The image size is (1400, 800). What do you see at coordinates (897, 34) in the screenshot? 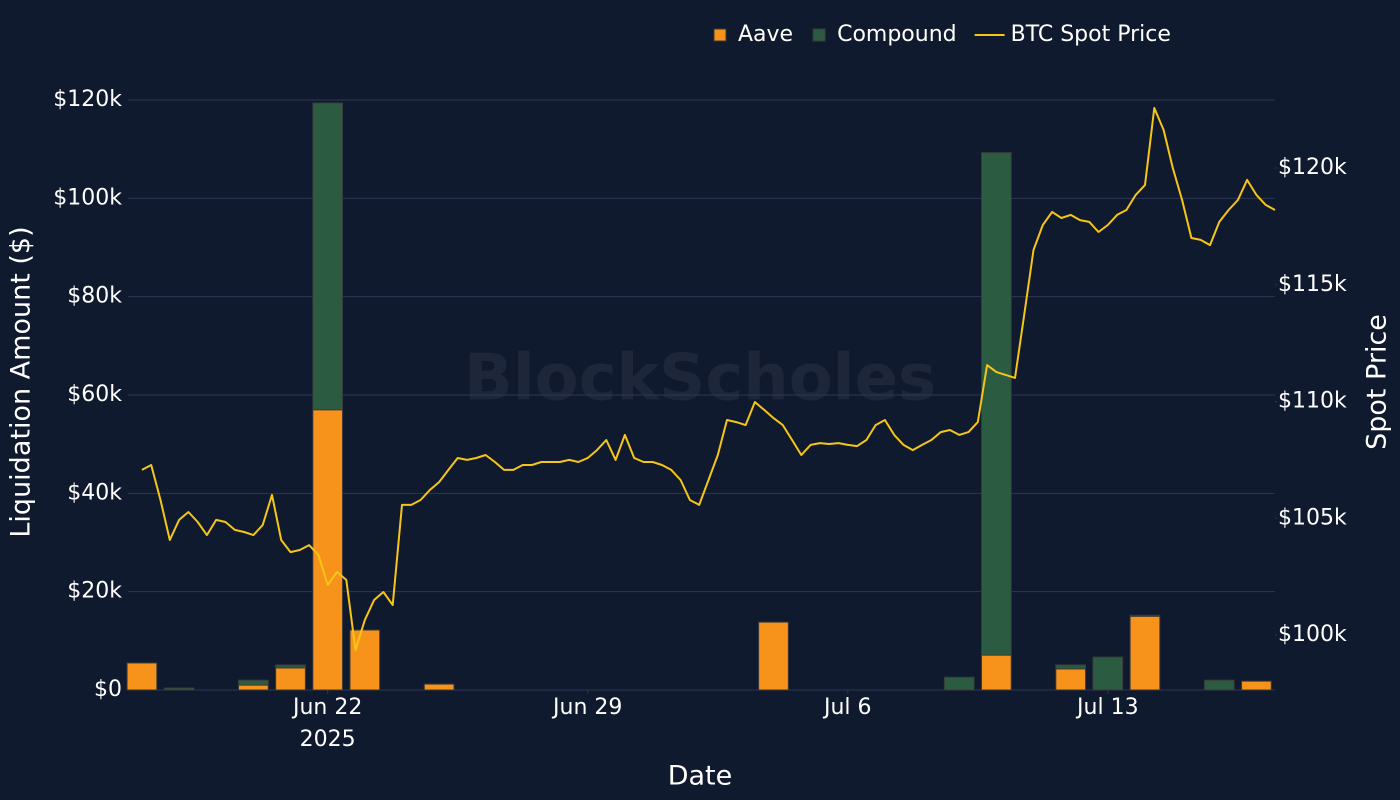
I see `legend-label: Compound` at bounding box center [897, 34].